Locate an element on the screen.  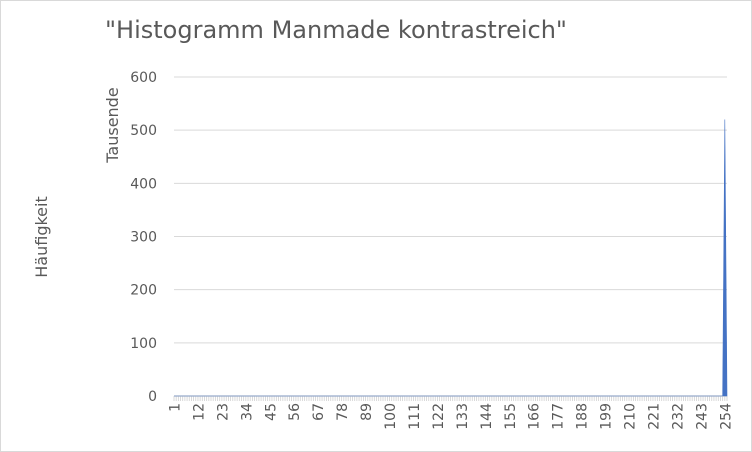
x-tick-label: 34 is located at coordinates (247, 412).